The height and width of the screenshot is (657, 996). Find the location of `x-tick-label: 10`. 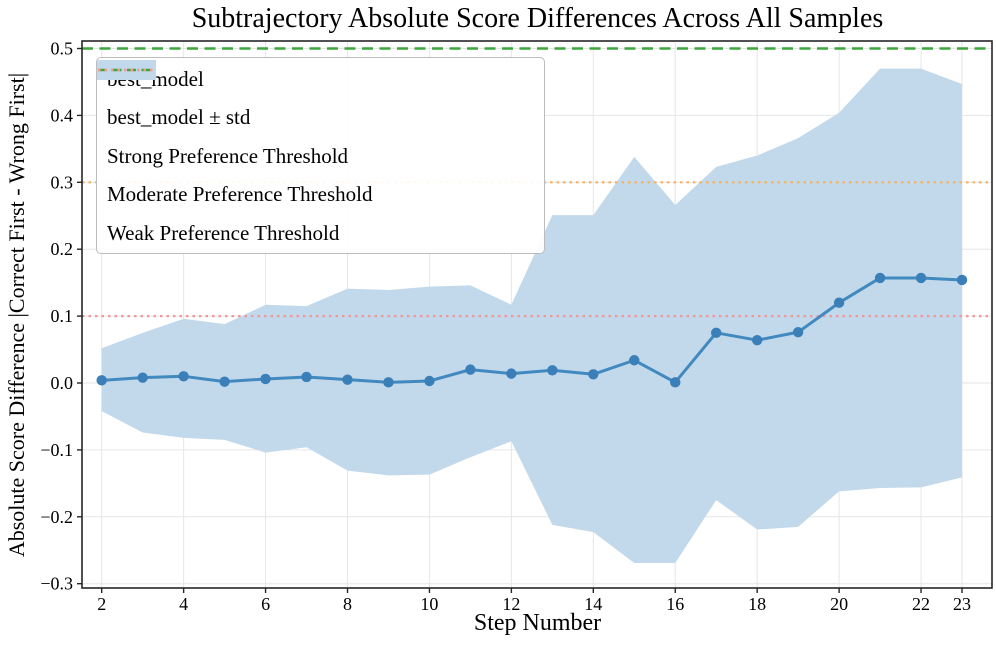

x-tick-label: 10 is located at coordinates (429, 604).